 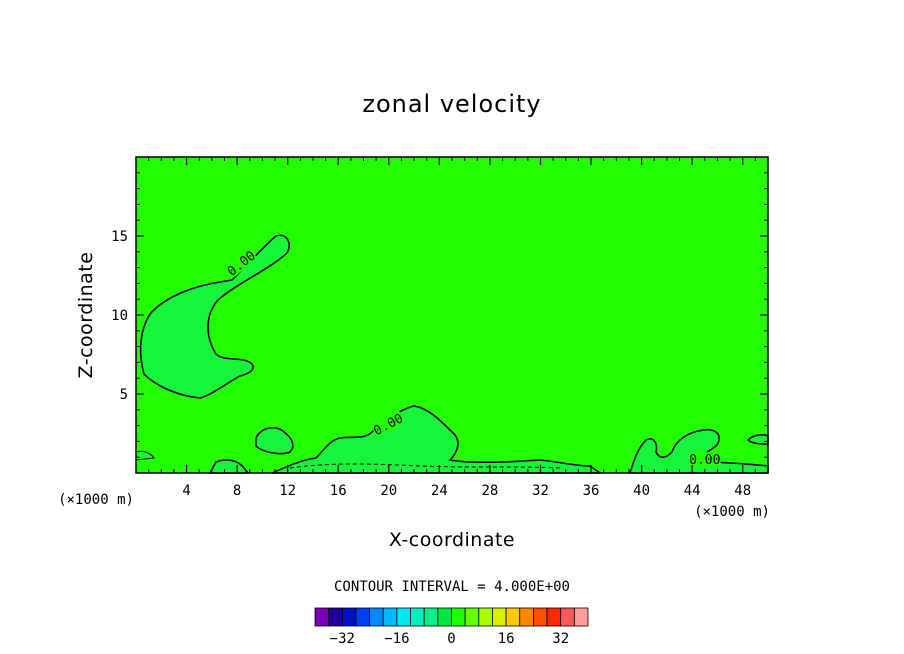 What do you see at coordinates (124, 395) in the screenshot?
I see `y-tick-label: 5` at bounding box center [124, 395].